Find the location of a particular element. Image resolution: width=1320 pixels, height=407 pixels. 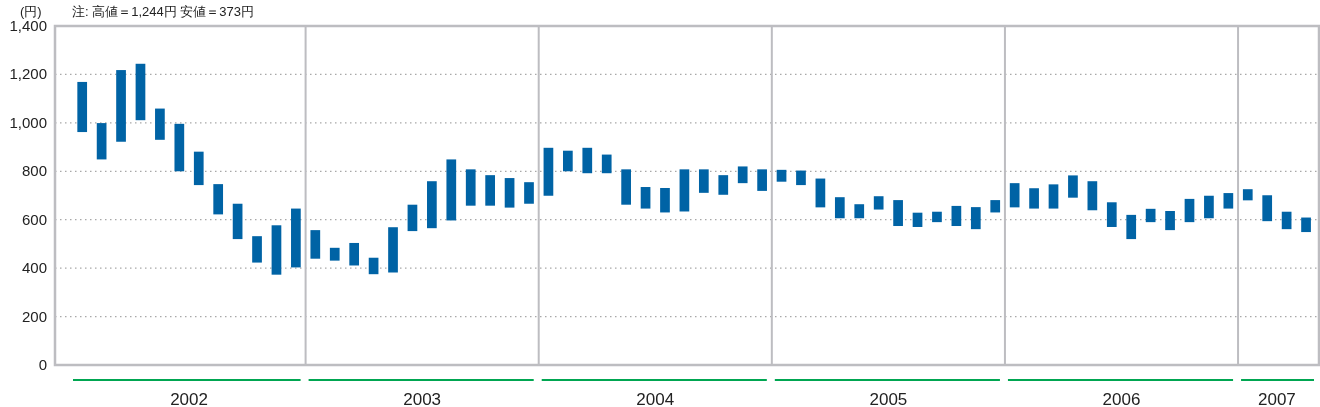

x-tick-label: 2005 is located at coordinates (888, 398).